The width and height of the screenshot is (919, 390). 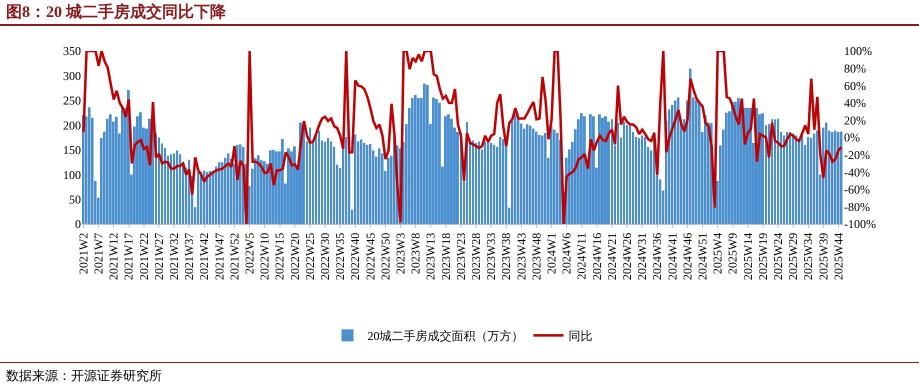 What do you see at coordinates (717, 253) in the screenshot?
I see `x-tick-label: 2025W4` at bounding box center [717, 253].